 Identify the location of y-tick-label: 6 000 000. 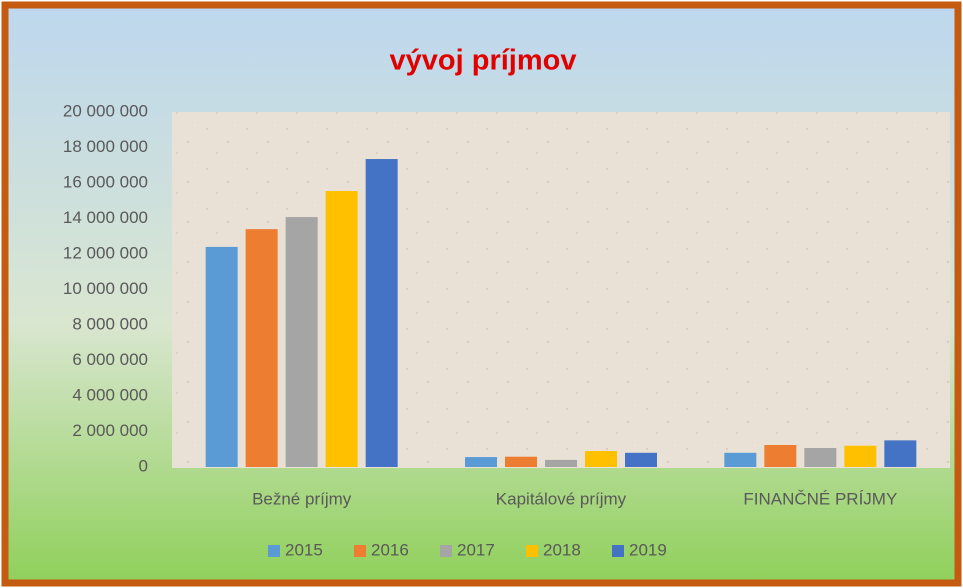
(110, 359).